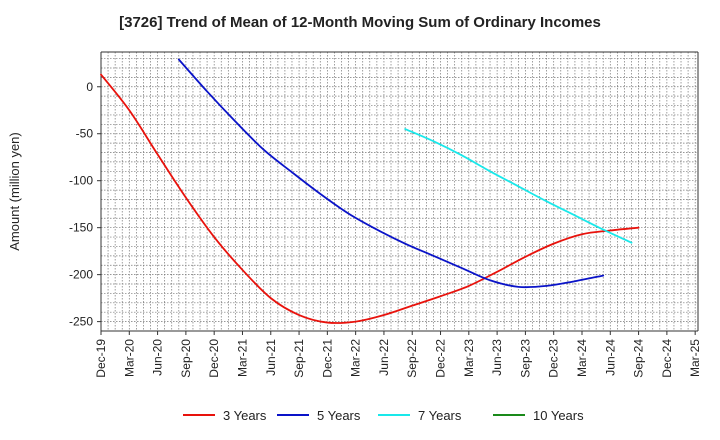 Image resolution: width=720 pixels, height=440 pixels. What do you see at coordinates (129, 358) in the screenshot?
I see `x-tick-label: Mar-20` at bounding box center [129, 358].